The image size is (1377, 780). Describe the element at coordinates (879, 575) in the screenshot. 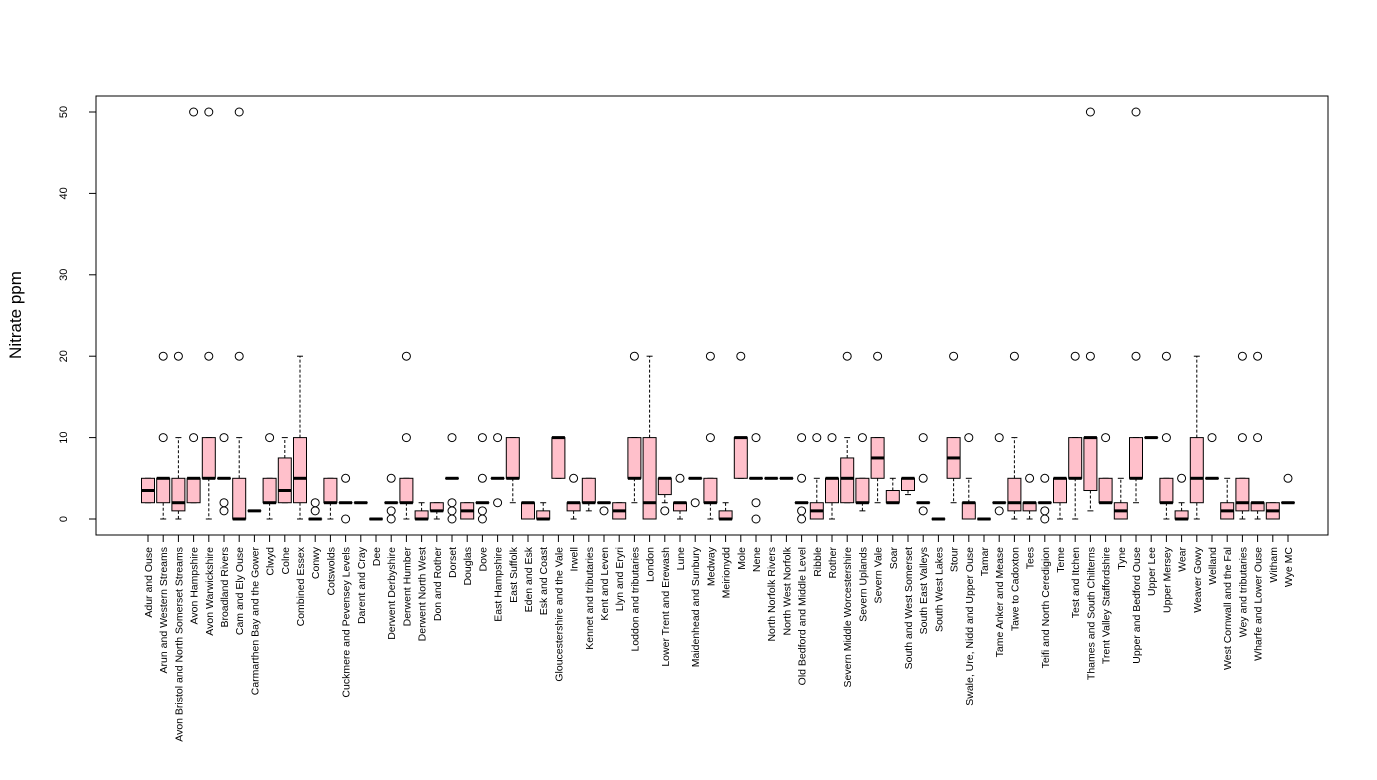

I see `x-tick-label: Severn Vale` at that location.